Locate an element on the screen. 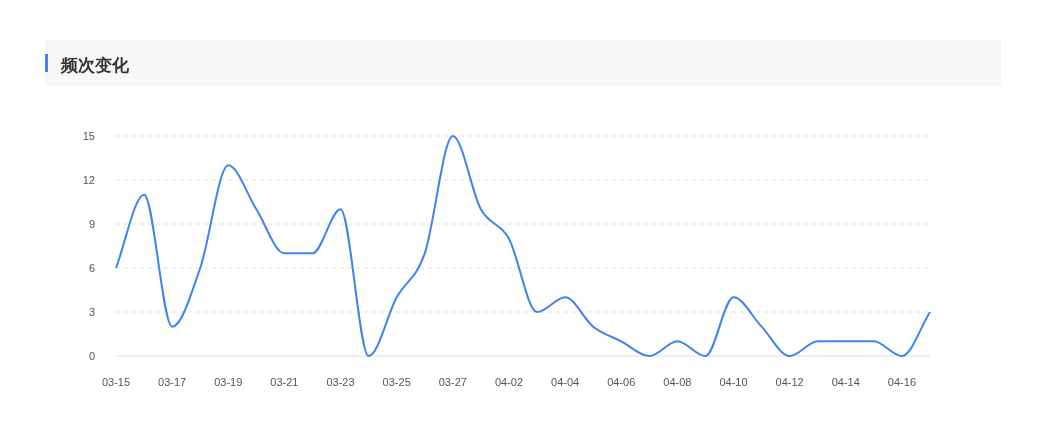 This screenshot has height=445, width=1039. y-tick-label: 12 is located at coordinates (88, 180).